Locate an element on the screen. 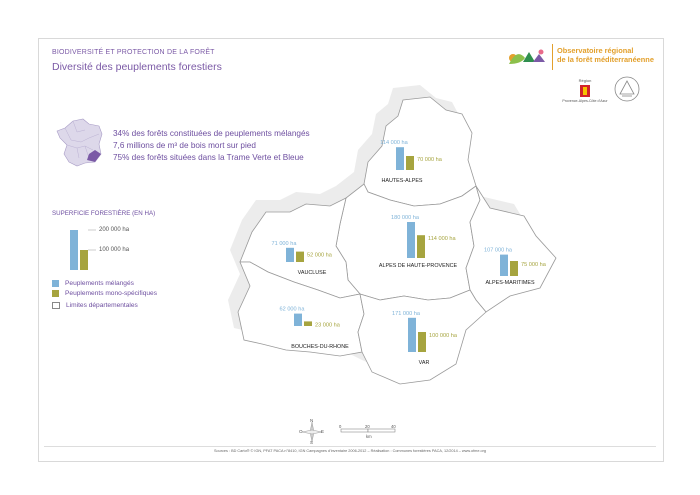 This screenshot has height=495, width=700. dept-label-var: VAR is located at coordinates (424, 363).